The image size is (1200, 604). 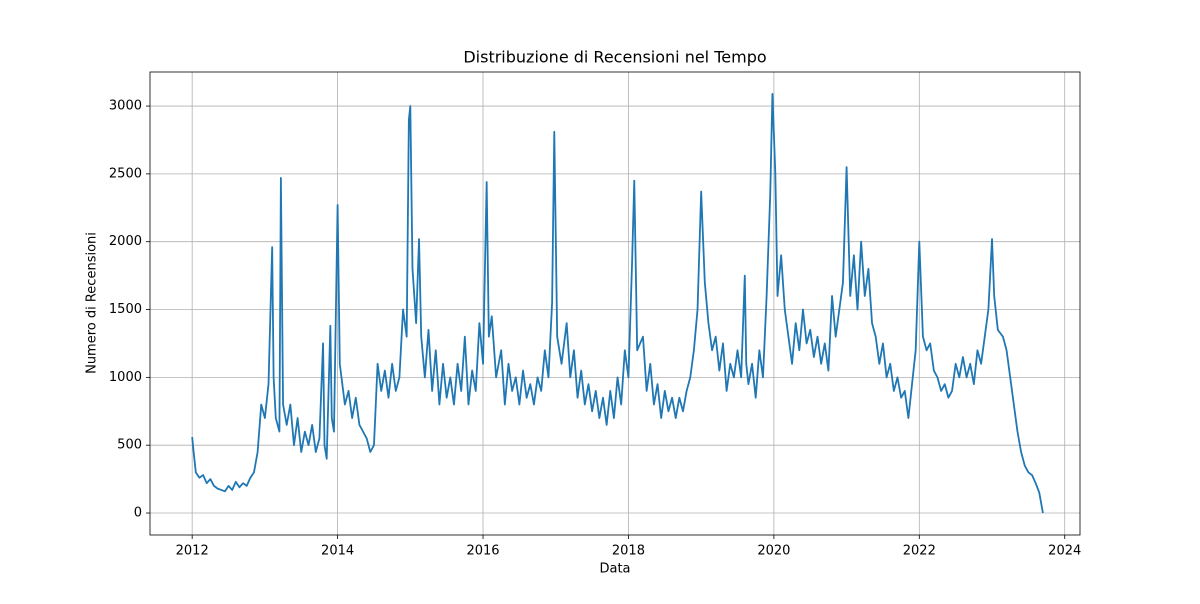 I want to click on x-tick-label: 2014, so click(x=337, y=551).